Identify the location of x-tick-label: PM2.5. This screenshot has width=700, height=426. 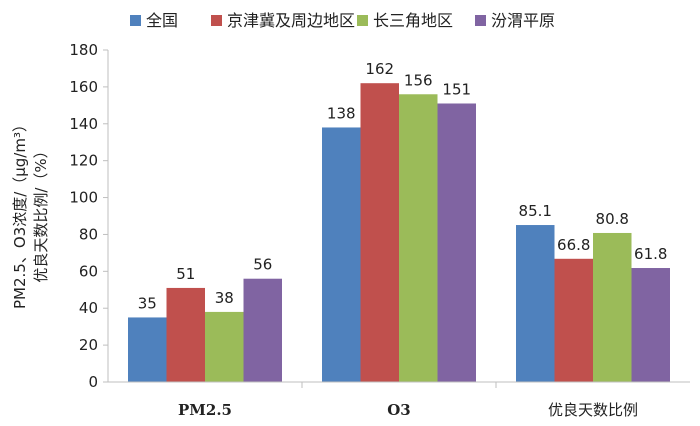
(205, 410).